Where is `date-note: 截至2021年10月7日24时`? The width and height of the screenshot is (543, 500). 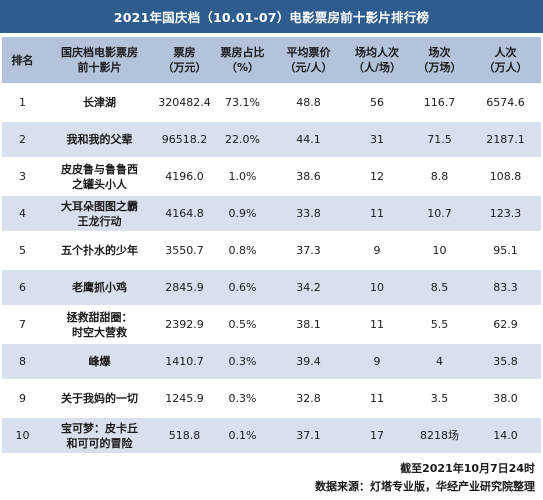
date-note: 截至2021年10月7日24时 is located at coordinates (467, 468).